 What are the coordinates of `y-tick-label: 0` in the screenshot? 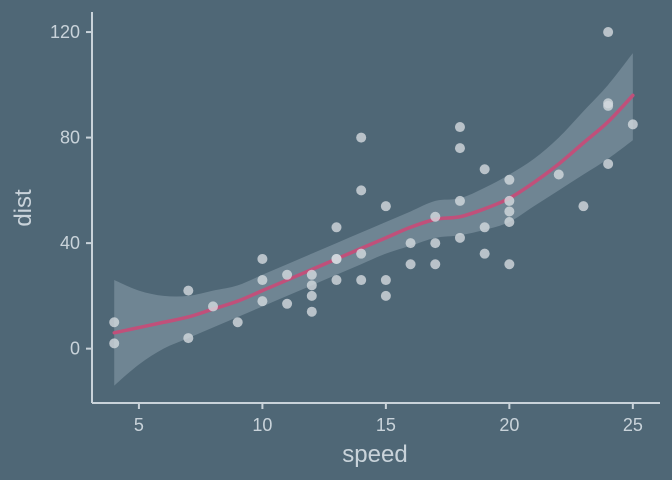 It's located at (75, 349).